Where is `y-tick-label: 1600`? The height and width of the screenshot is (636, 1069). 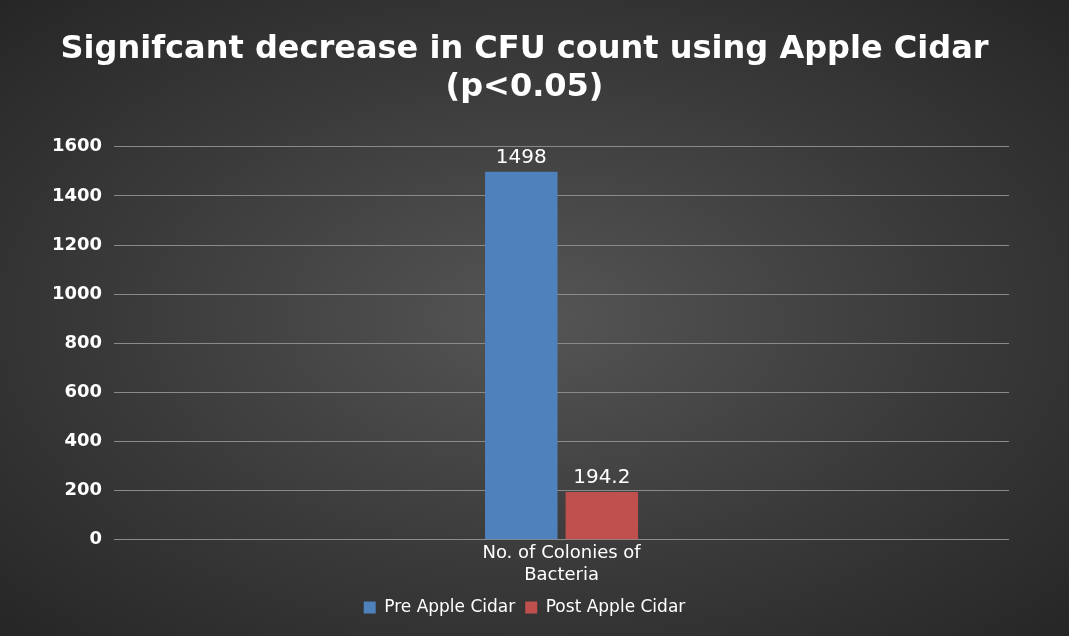
y-tick-label: 1600 is located at coordinates (77, 145).